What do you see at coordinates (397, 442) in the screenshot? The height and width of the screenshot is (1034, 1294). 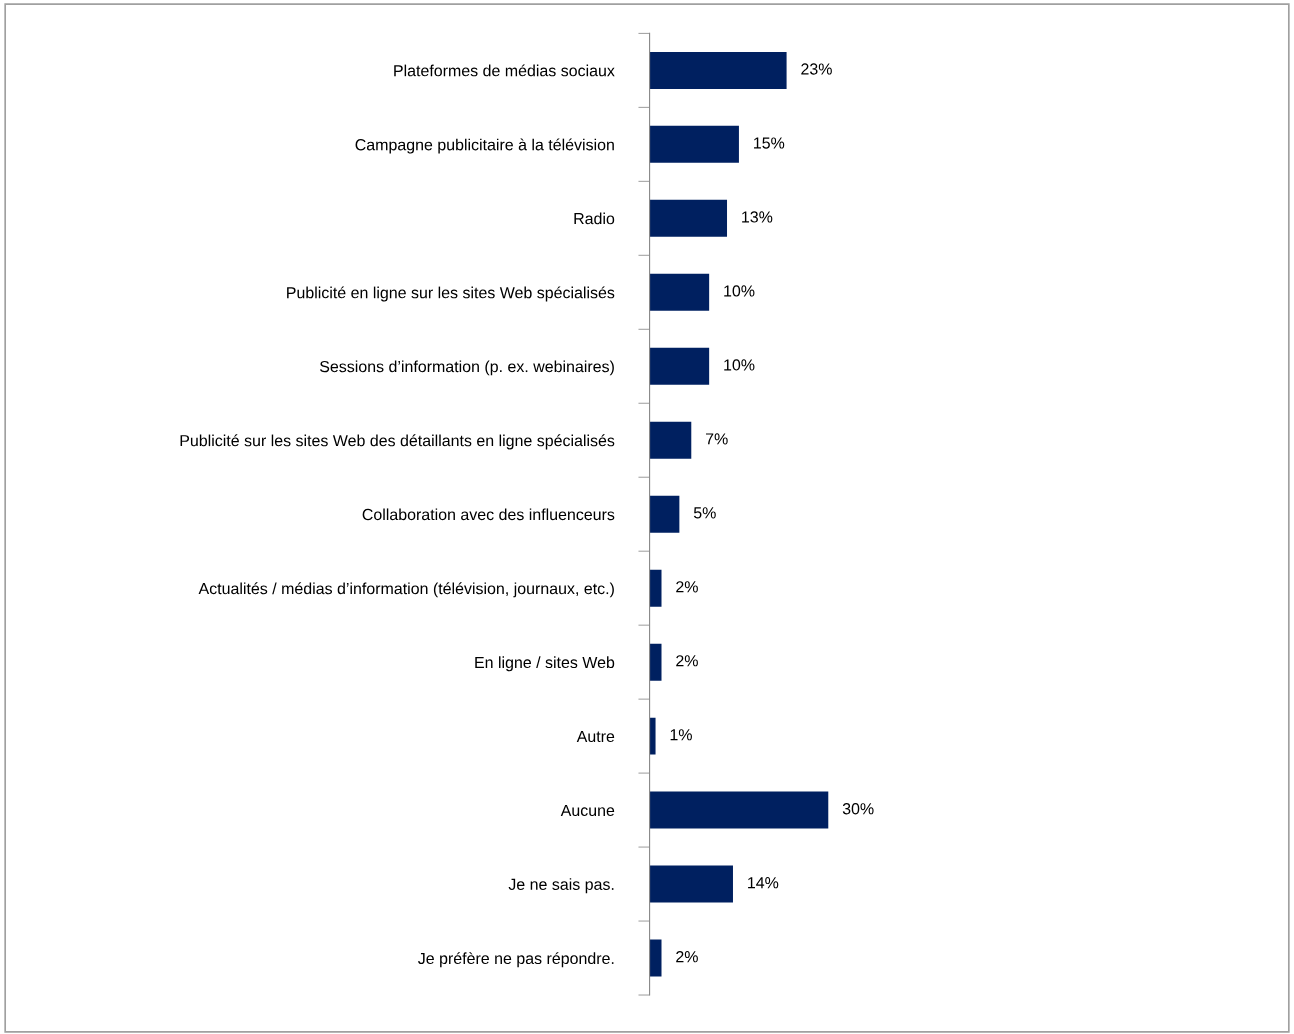 I see `y-tick-label: Publicité sur les sites Web des détaillants en ligne spécialisés` at bounding box center [397, 442].